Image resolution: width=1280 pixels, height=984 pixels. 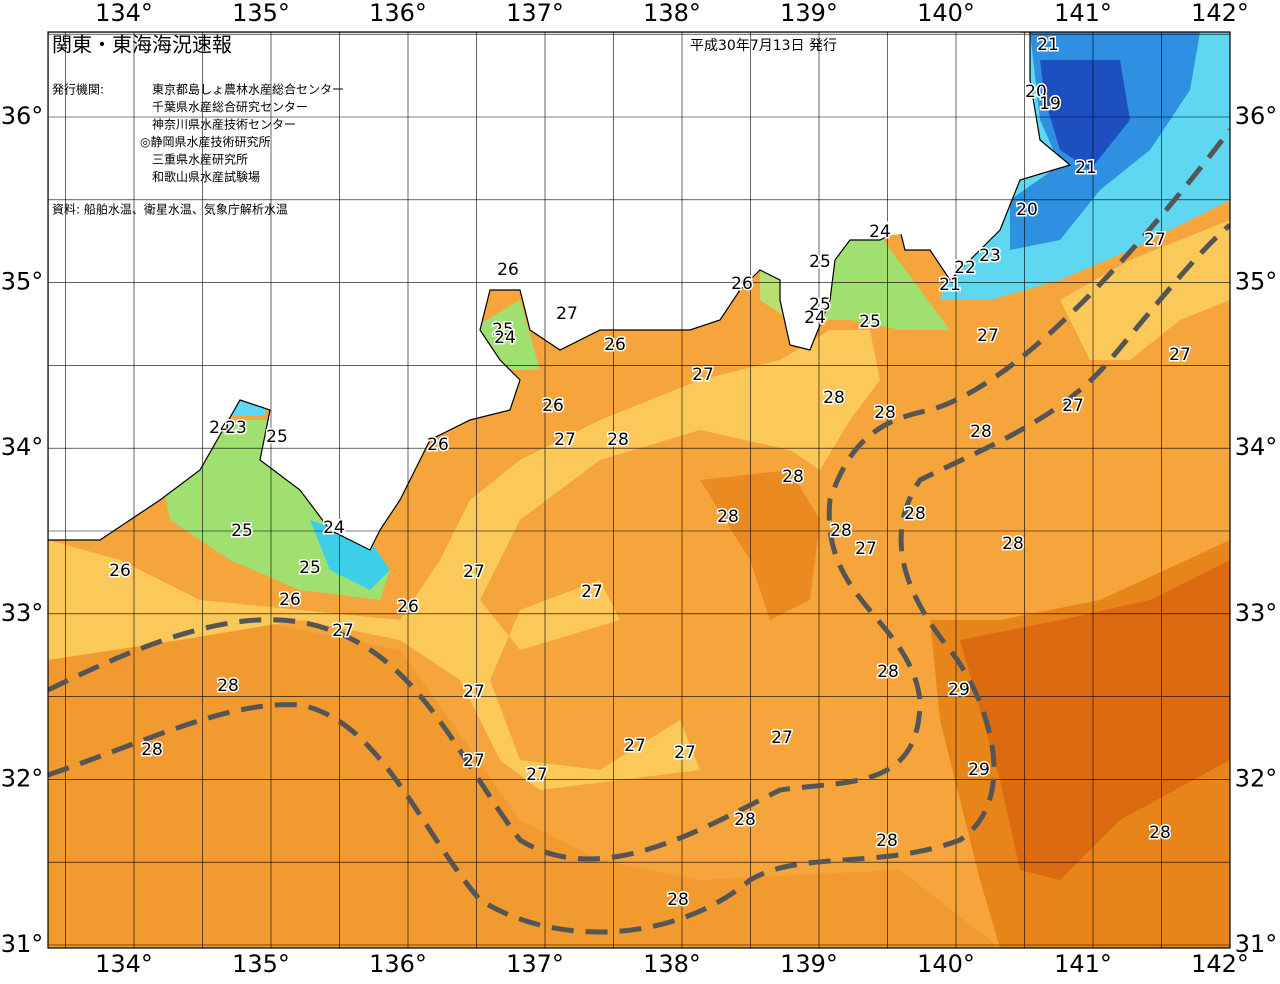 What do you see at coordinates (1083, 964) in the screenshot?
I see `lon-label: 141°` at bounding box center [1083, 964].